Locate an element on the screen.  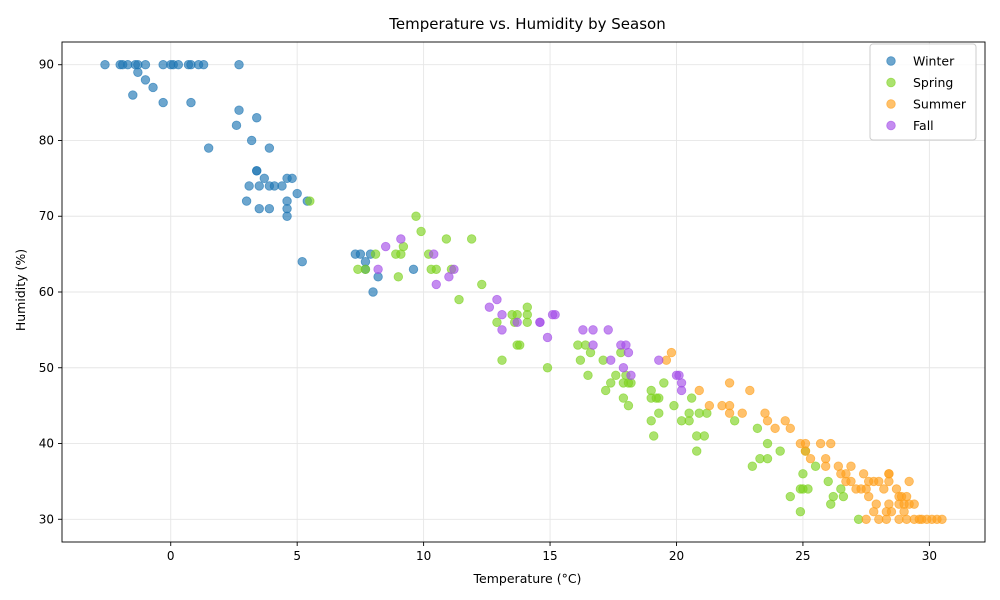
legend-marker-fall is located at coordinates (891, 125).